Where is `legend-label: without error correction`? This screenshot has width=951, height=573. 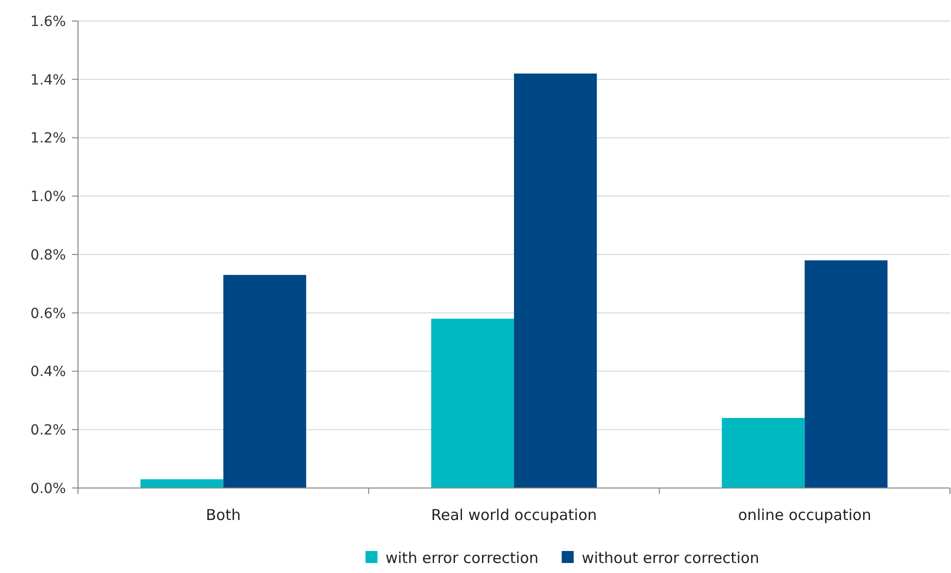
legend-label: without error correction is located at coordinates (671, 558).